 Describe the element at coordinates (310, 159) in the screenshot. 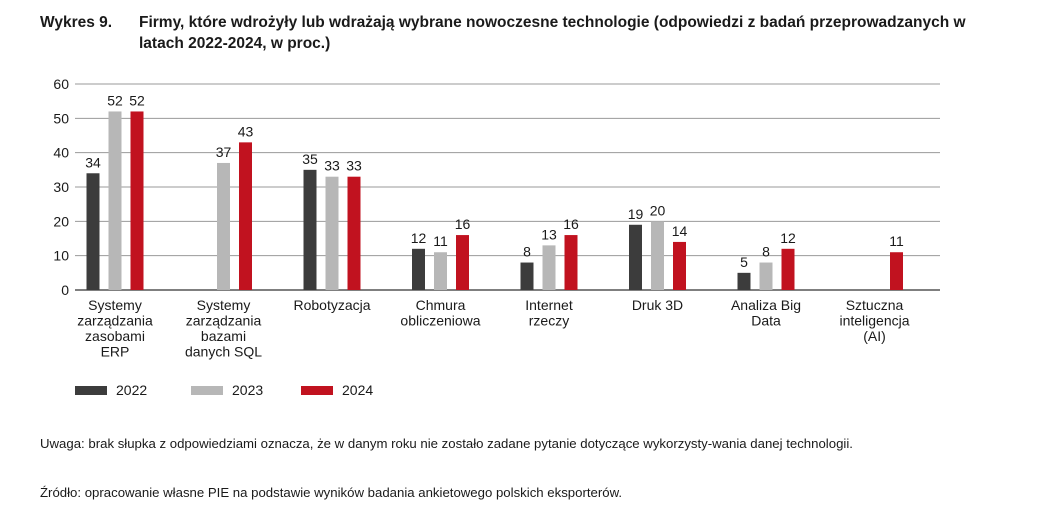

I see `data-label: 35` at that location.